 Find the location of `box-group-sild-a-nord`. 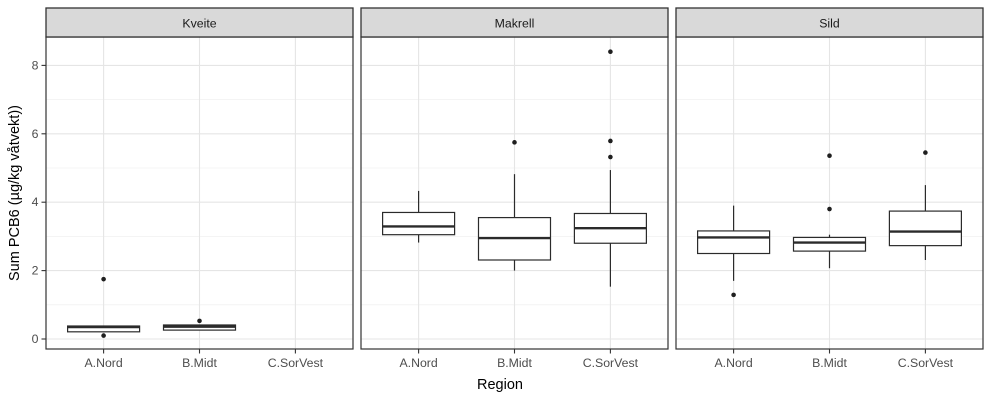

box-group-sild-a-nord is located at coordinates (733, 251).